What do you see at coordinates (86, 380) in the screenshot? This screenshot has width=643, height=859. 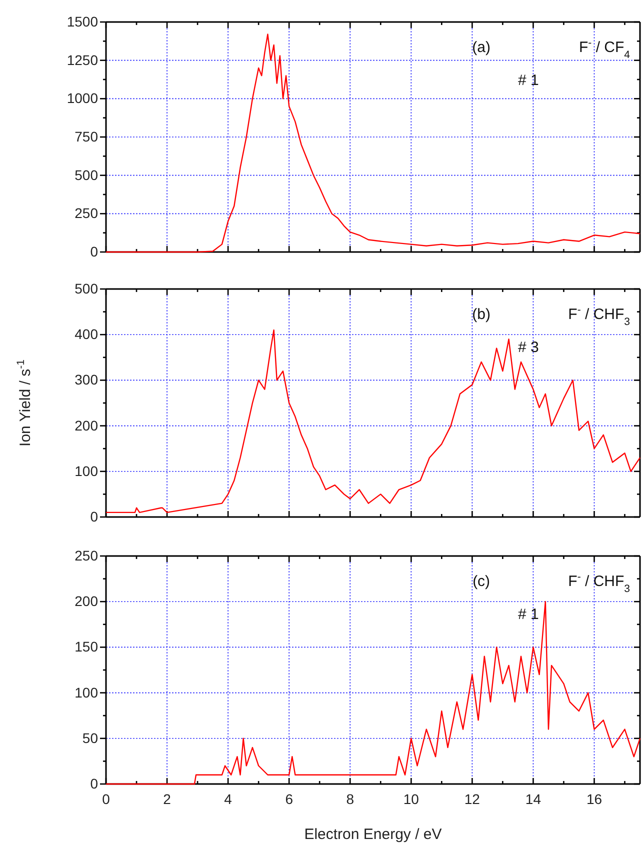 I see `y-tick-label: 300` at bounding box center [86, 380].